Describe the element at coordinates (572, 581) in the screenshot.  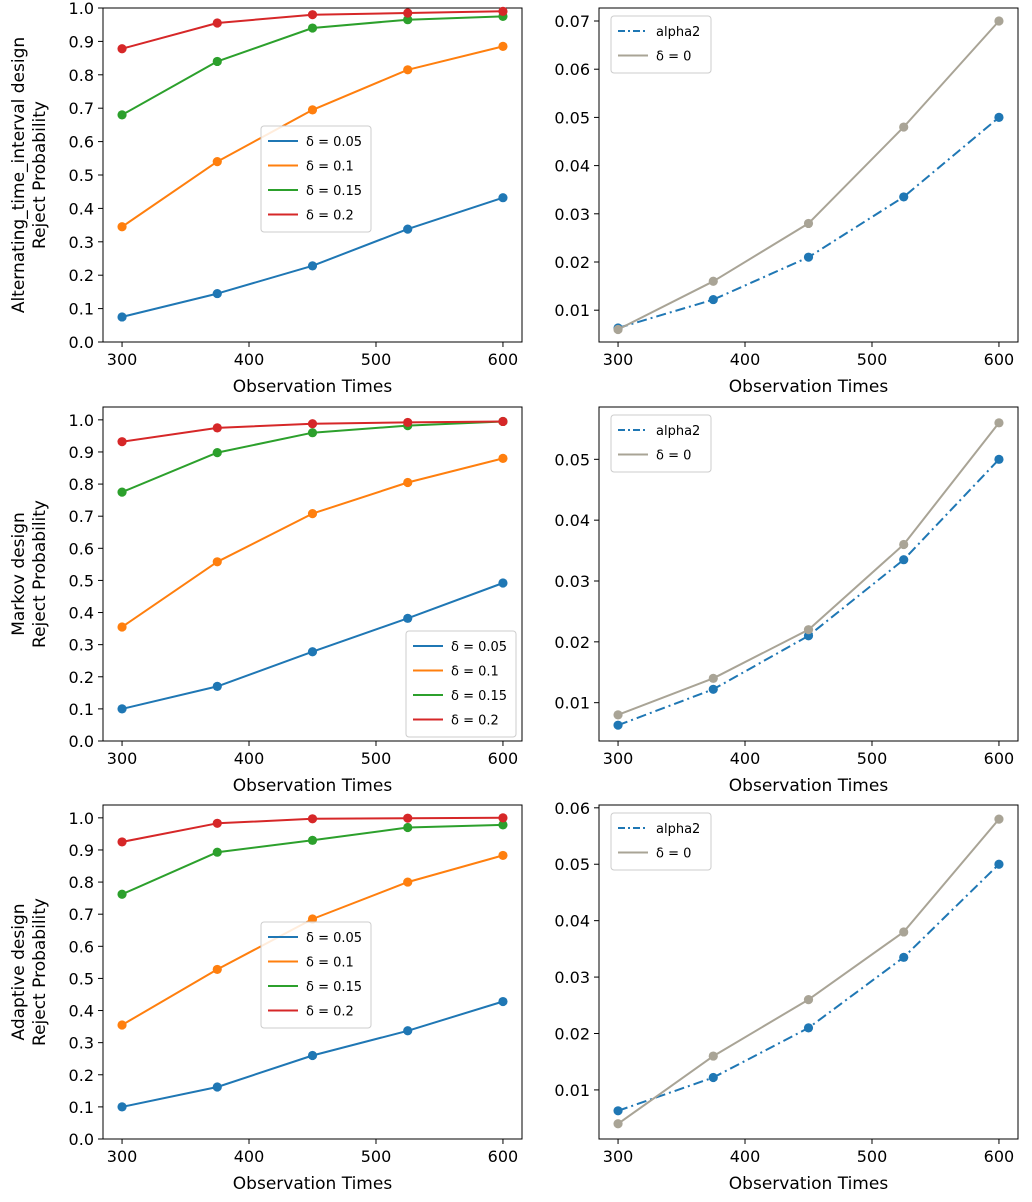
I see `y-tick-label: 0.03` at that location.